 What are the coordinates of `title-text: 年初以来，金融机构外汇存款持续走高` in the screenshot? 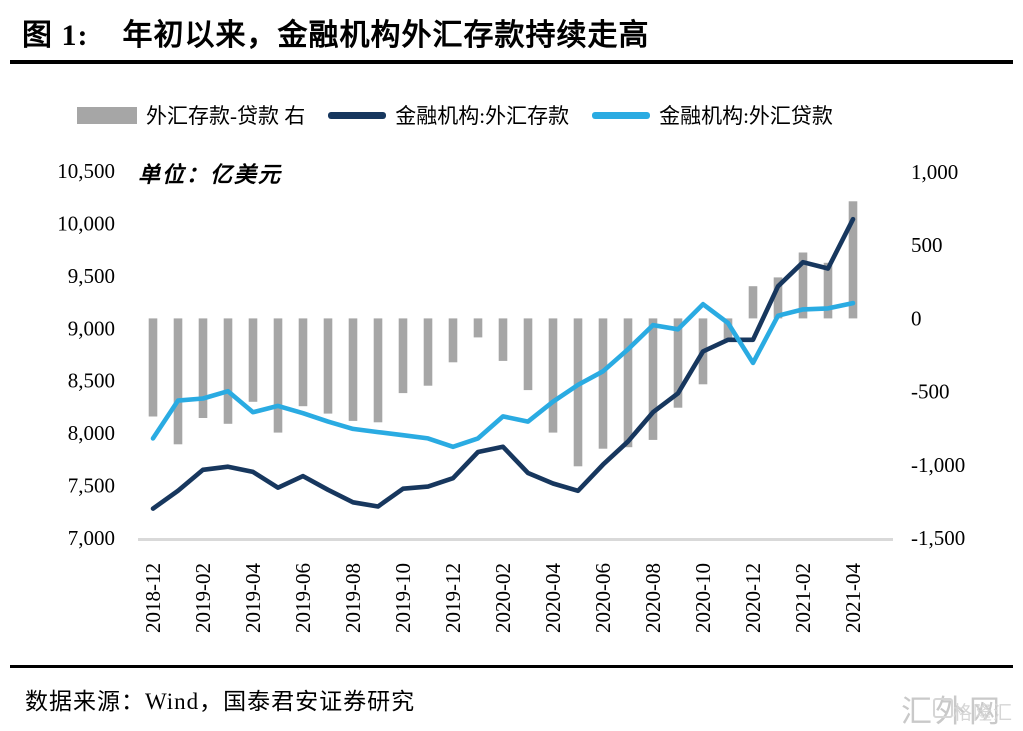 It's located at (386, 35).